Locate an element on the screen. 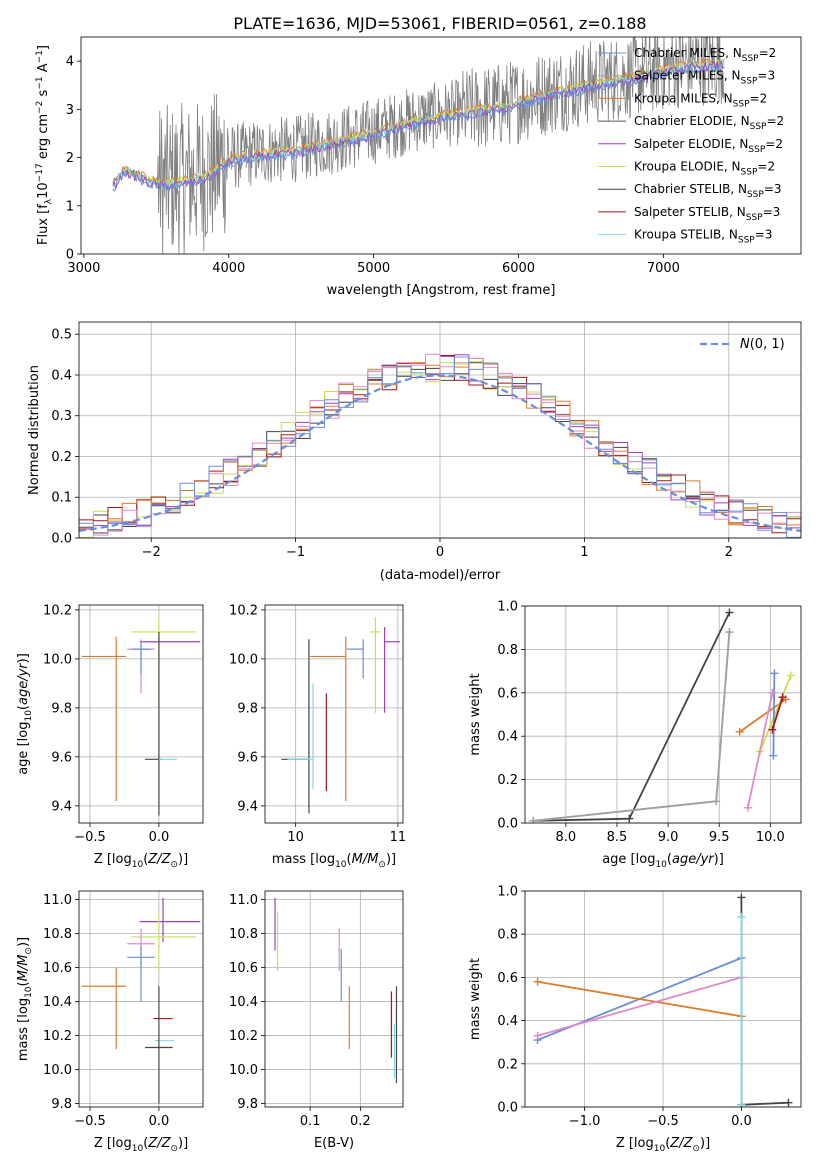 This screenshot has height=1170, width=819. y-tick-label: 1 is located at coordinates (70, 206).